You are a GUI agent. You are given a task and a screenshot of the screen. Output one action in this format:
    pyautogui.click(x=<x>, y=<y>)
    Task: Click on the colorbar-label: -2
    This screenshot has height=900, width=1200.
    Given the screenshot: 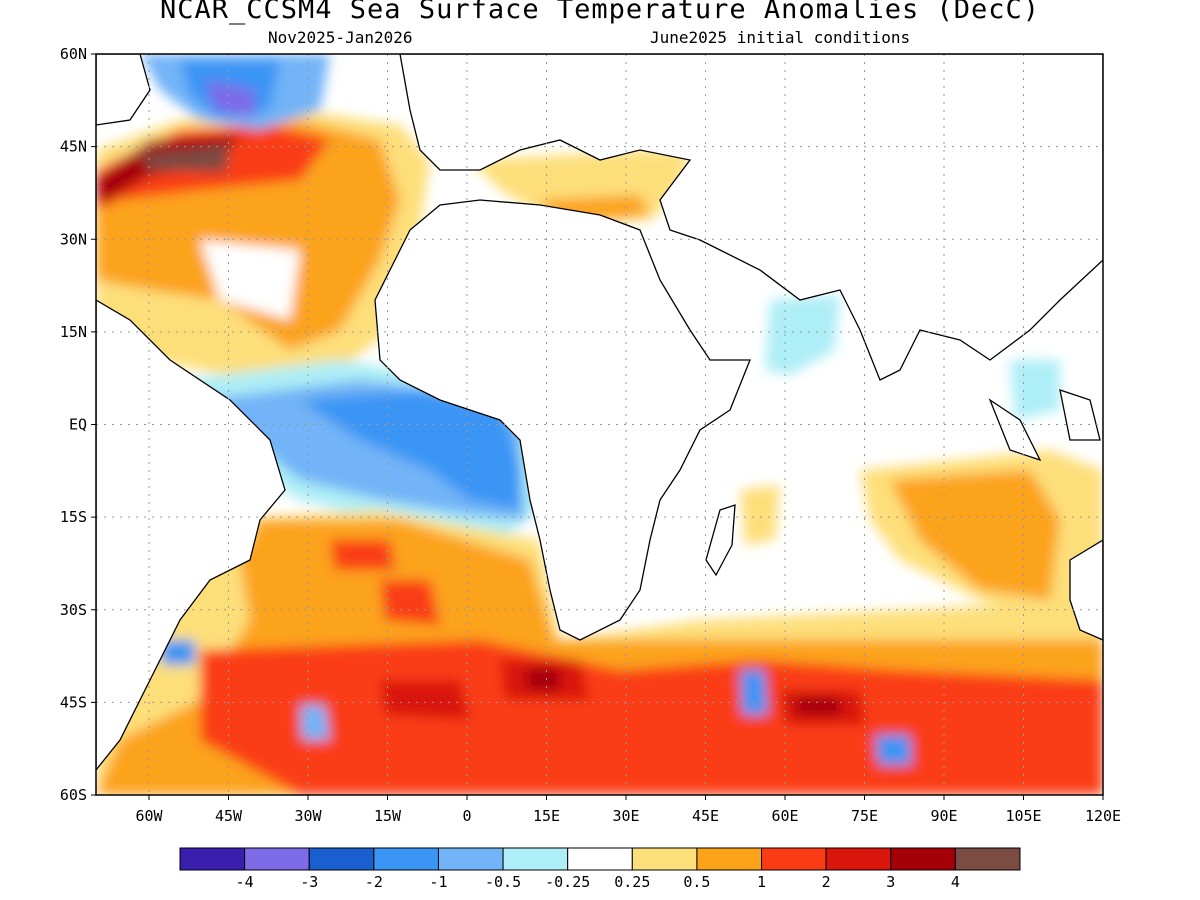 What is the action you would take?
    pyautogui.click(x=374, y=882)
    